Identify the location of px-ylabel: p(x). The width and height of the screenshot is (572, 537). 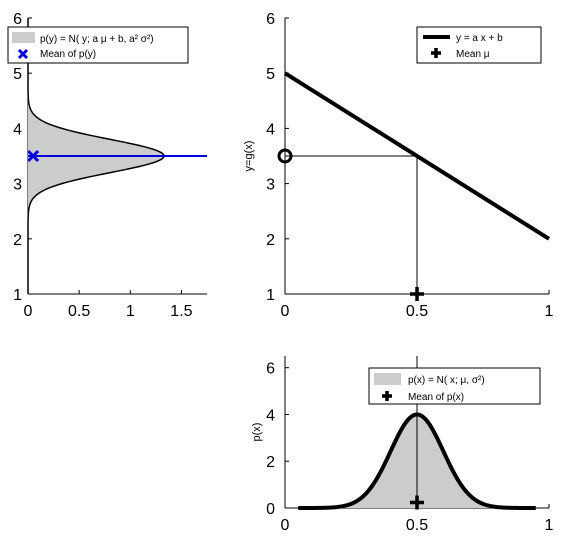
(257, 432).